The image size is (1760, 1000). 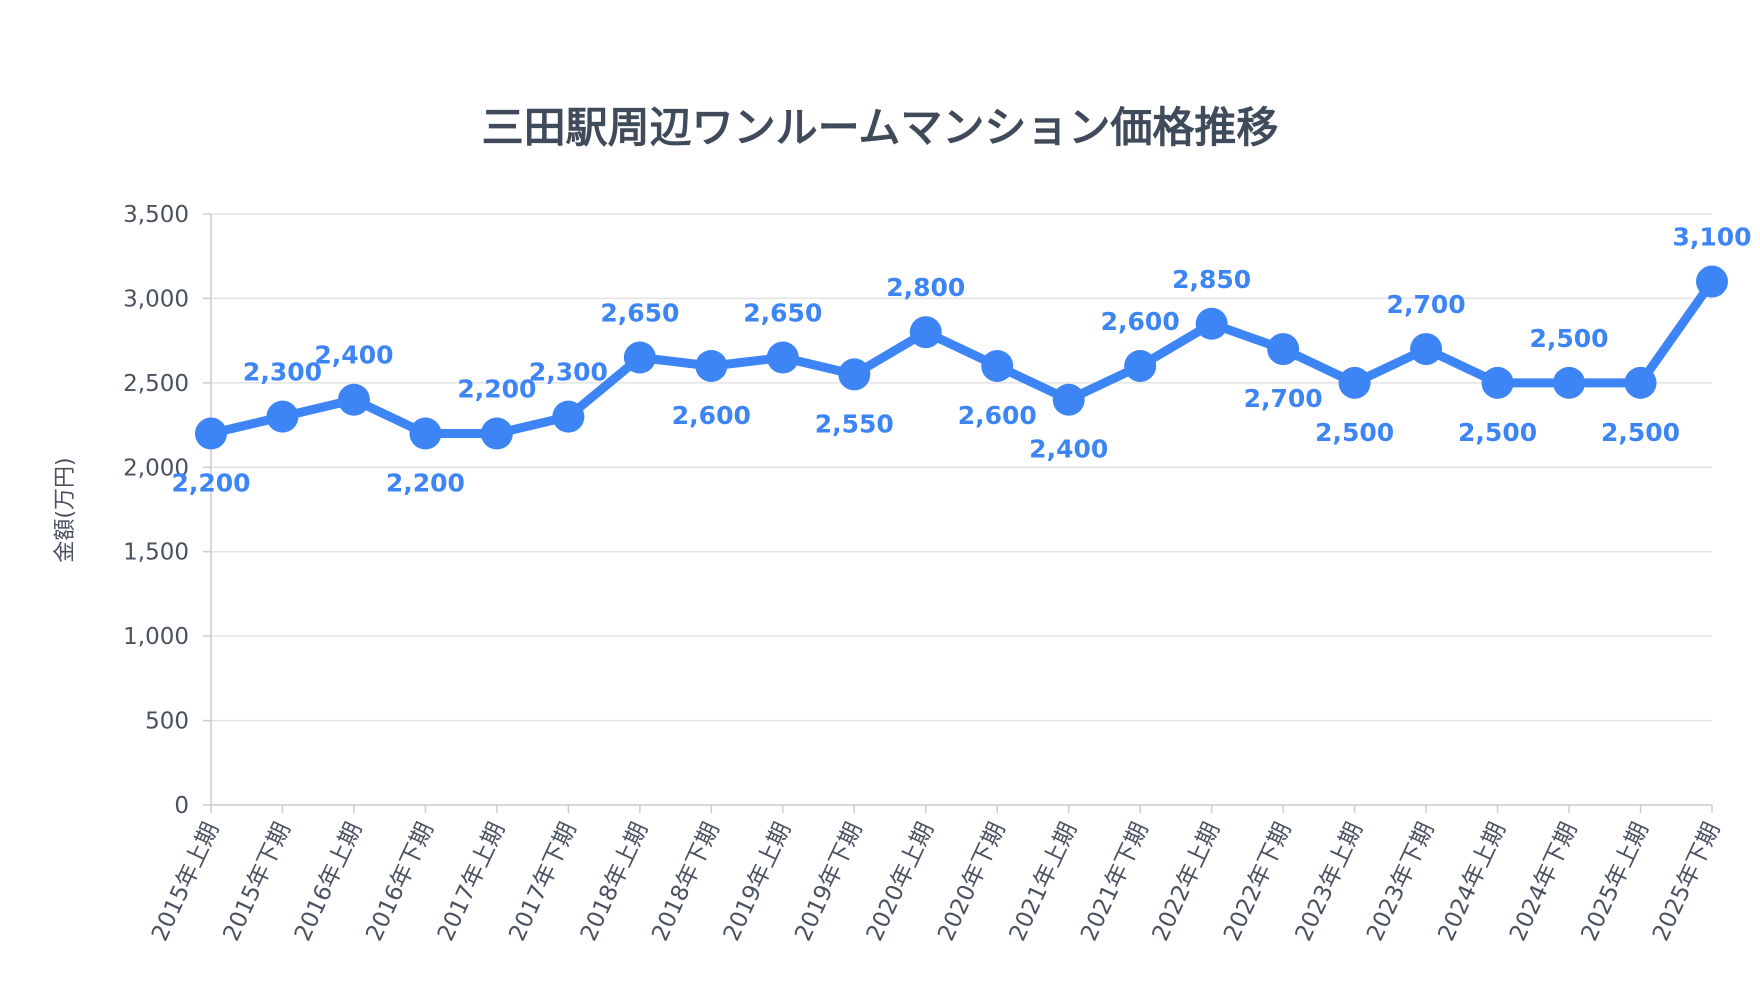 What do you see at coordinates (1711, 237) in the screenshot?
I see `data-label: 3,100` at bounding box center [1711, 237].